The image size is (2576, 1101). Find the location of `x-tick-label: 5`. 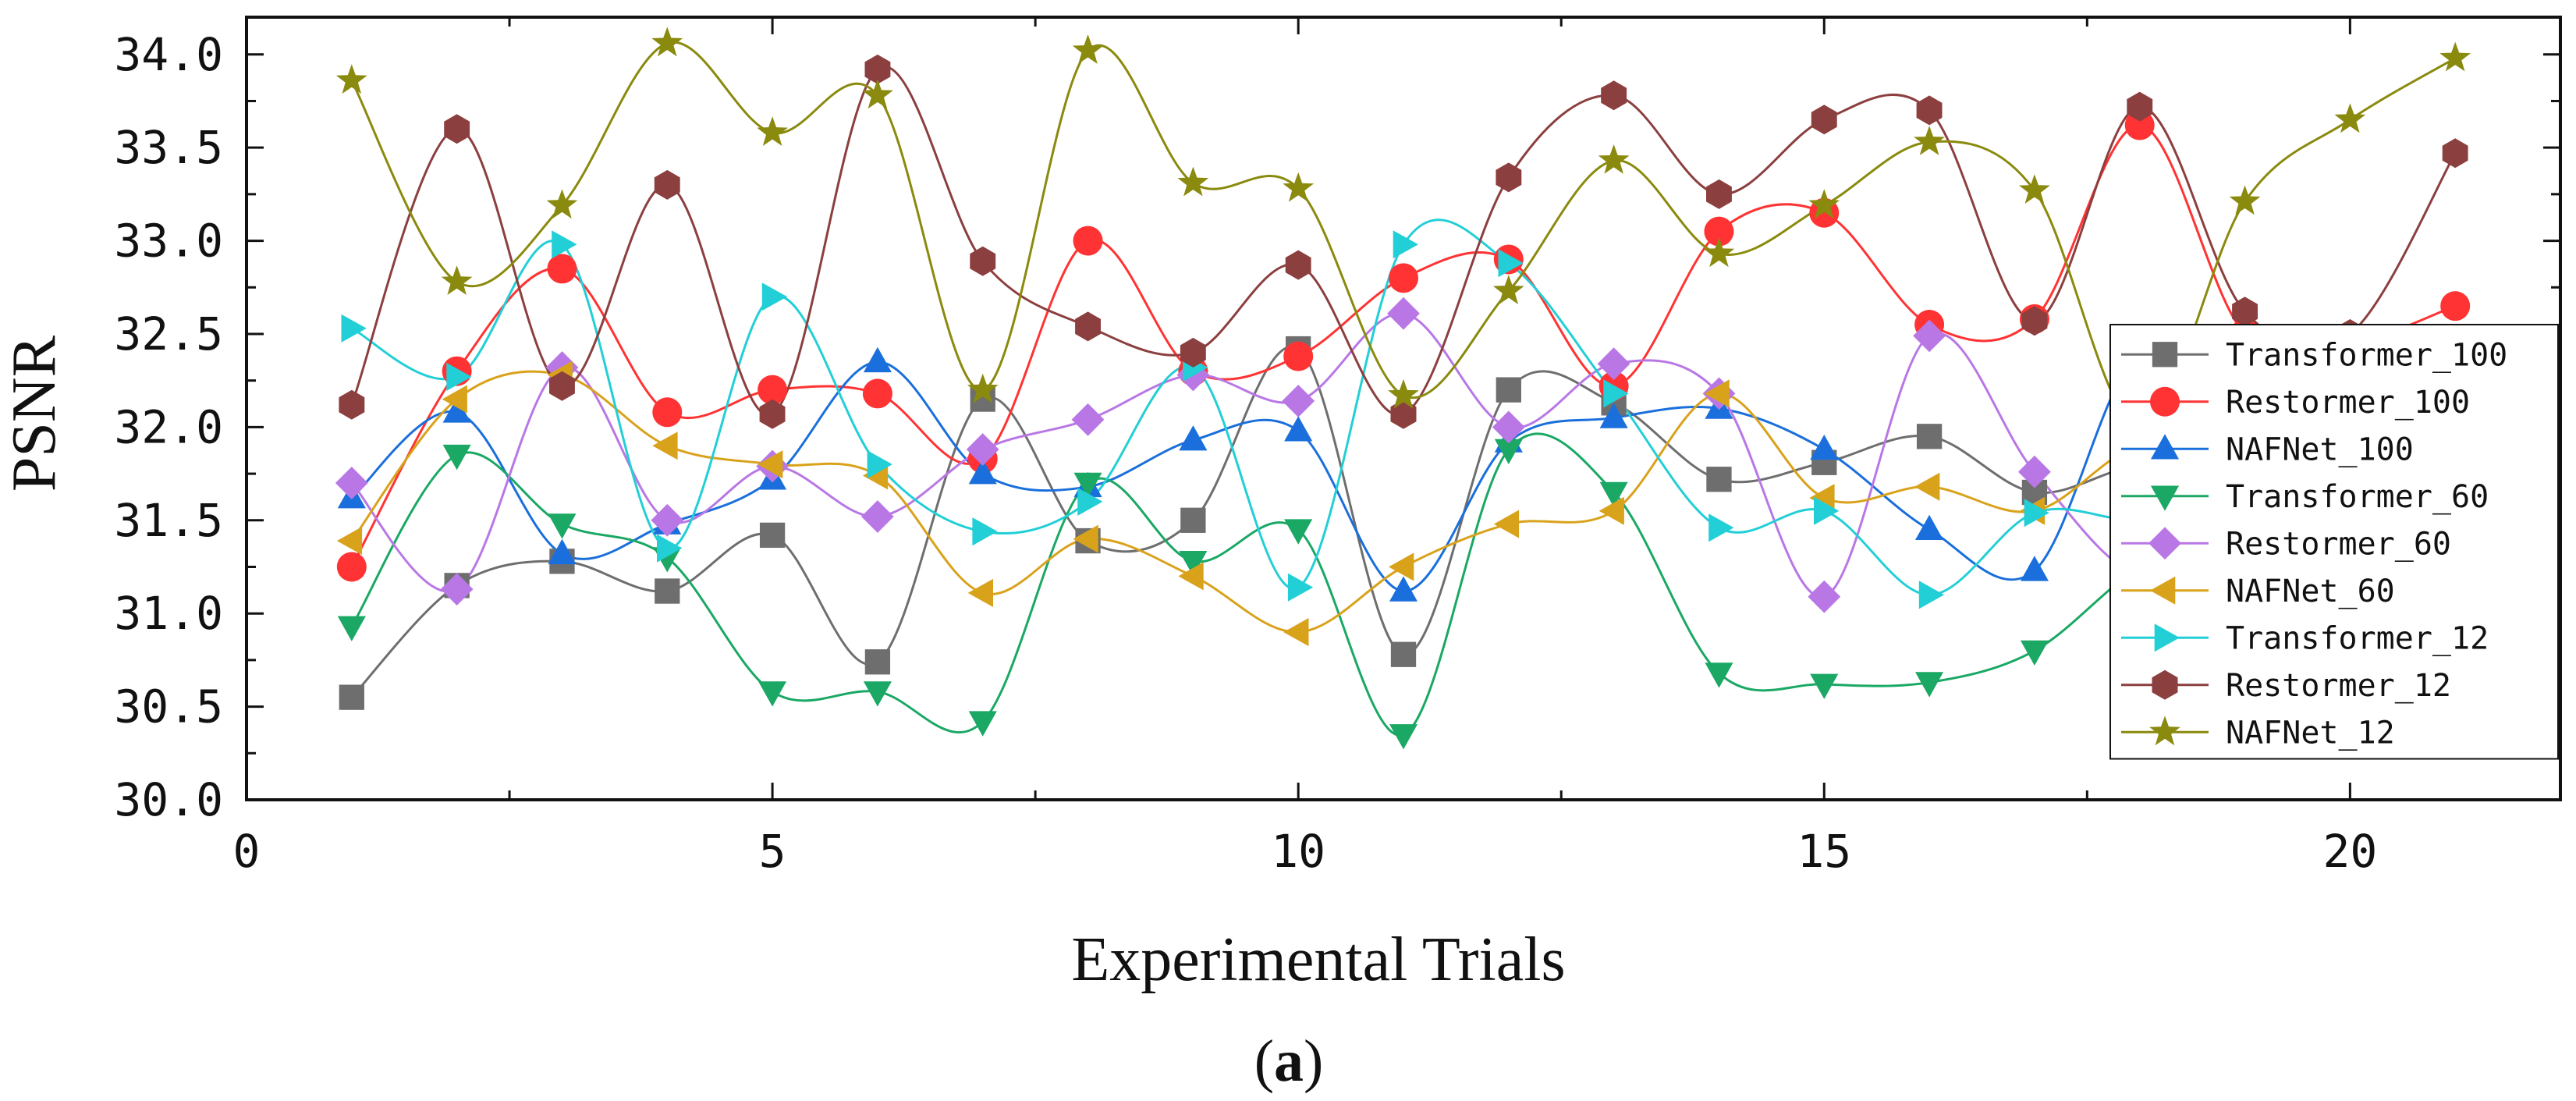

x-tick-label: 5 is located at coordinates (772, 851).